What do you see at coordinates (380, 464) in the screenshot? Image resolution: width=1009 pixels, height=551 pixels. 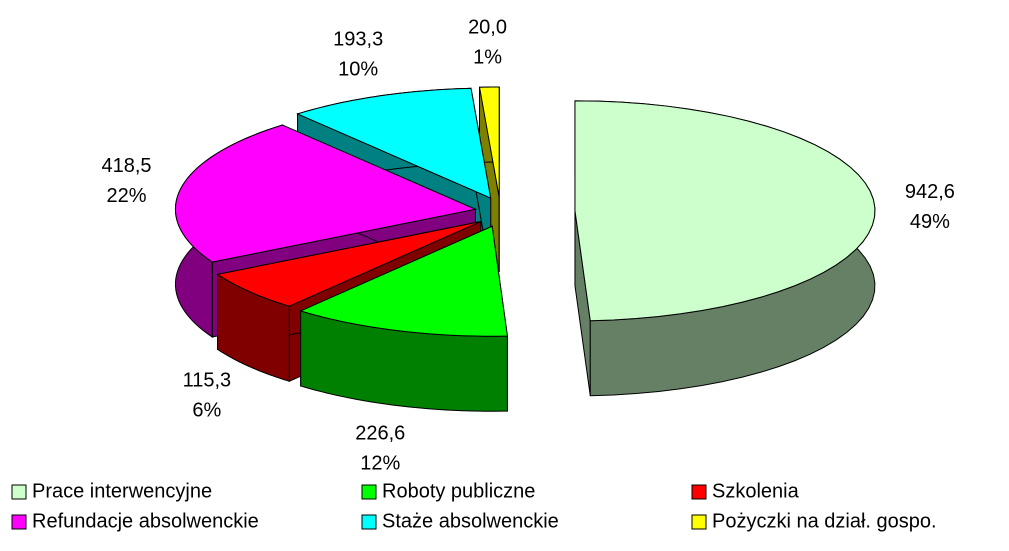 I see `percent-label: 12%` at bounding box center [380, 464].